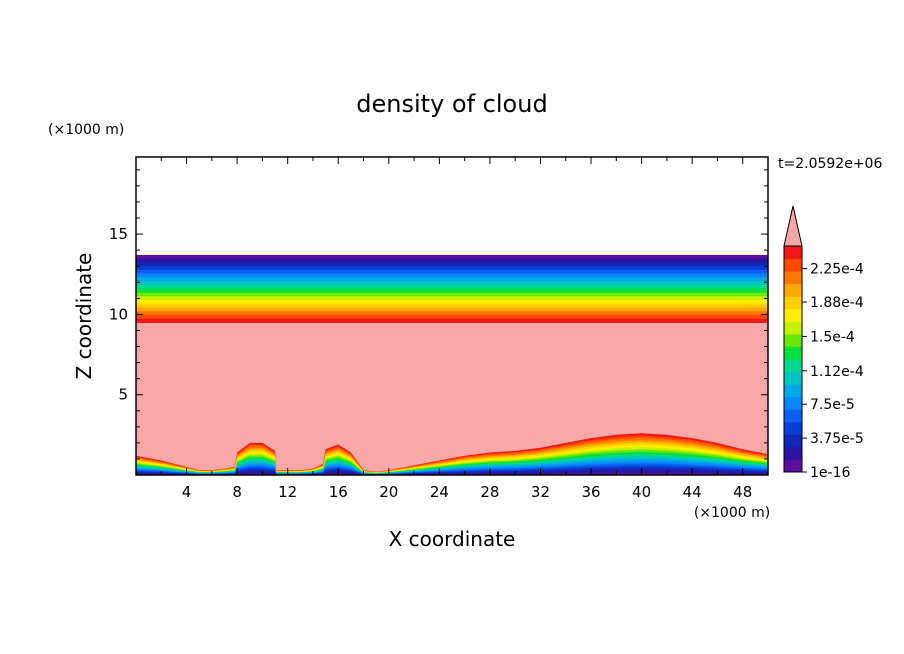  Describe the element at coordinates (123, 395) in the screenshot. I see `y-tick-label: 5` at that location.